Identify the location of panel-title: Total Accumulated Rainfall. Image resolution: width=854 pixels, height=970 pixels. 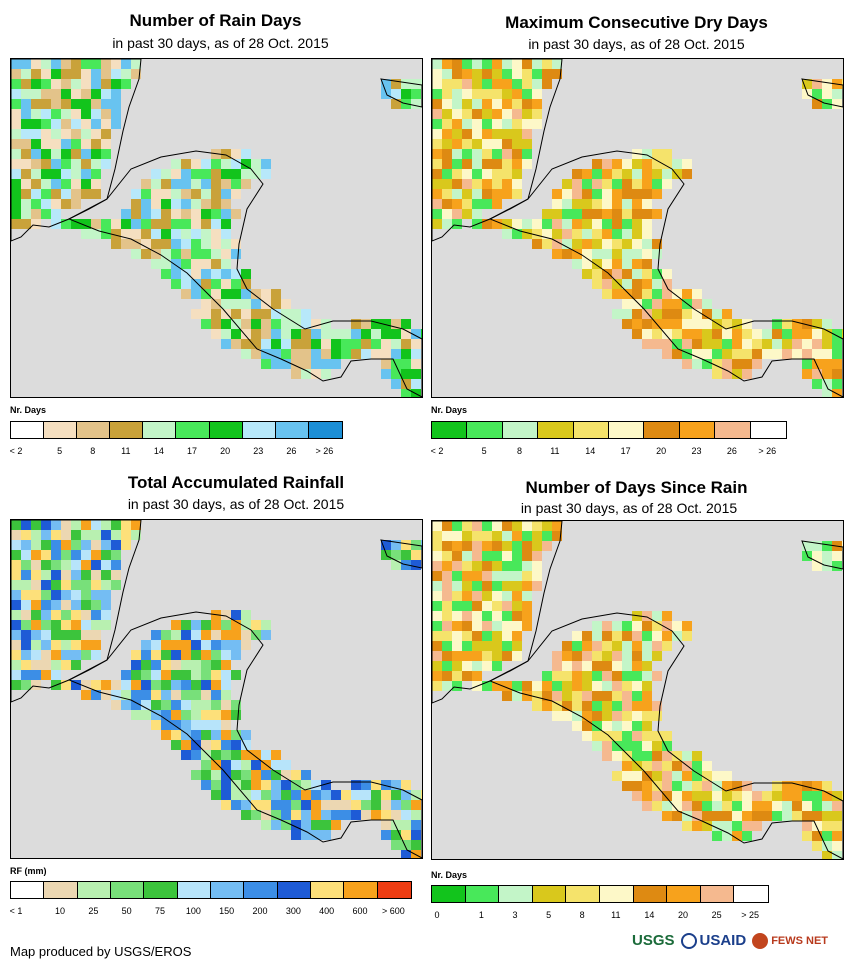
(236, 482).